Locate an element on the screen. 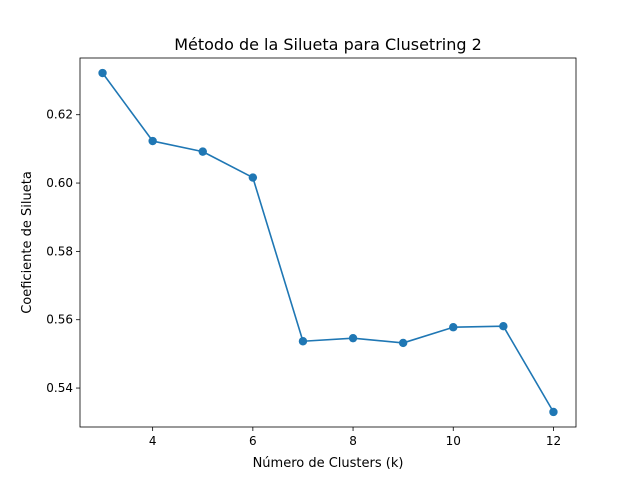 This screenshot has width=640, height=480. x-axis-ticks: 4 6 8 10 12 is located at coordinates (355, 437).